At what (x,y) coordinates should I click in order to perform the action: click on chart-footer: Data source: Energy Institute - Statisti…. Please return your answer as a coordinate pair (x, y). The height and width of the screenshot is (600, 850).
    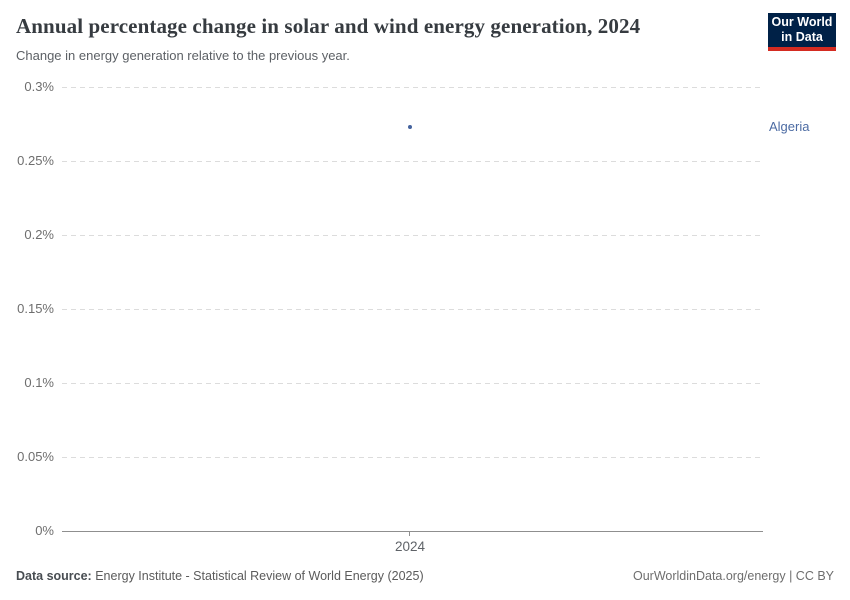
    Looking at the image, I should click on (425, 576).